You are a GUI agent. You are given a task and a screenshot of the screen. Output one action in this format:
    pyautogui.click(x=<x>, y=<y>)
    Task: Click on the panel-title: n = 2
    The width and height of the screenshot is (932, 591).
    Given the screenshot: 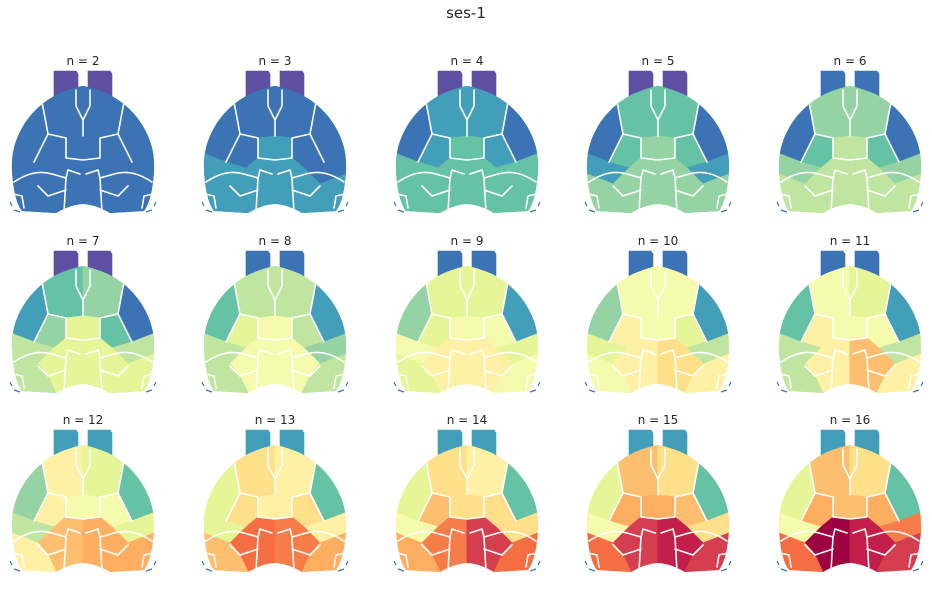 What is the action you would take?
    pyautogui.click(x=83, y=61)
    